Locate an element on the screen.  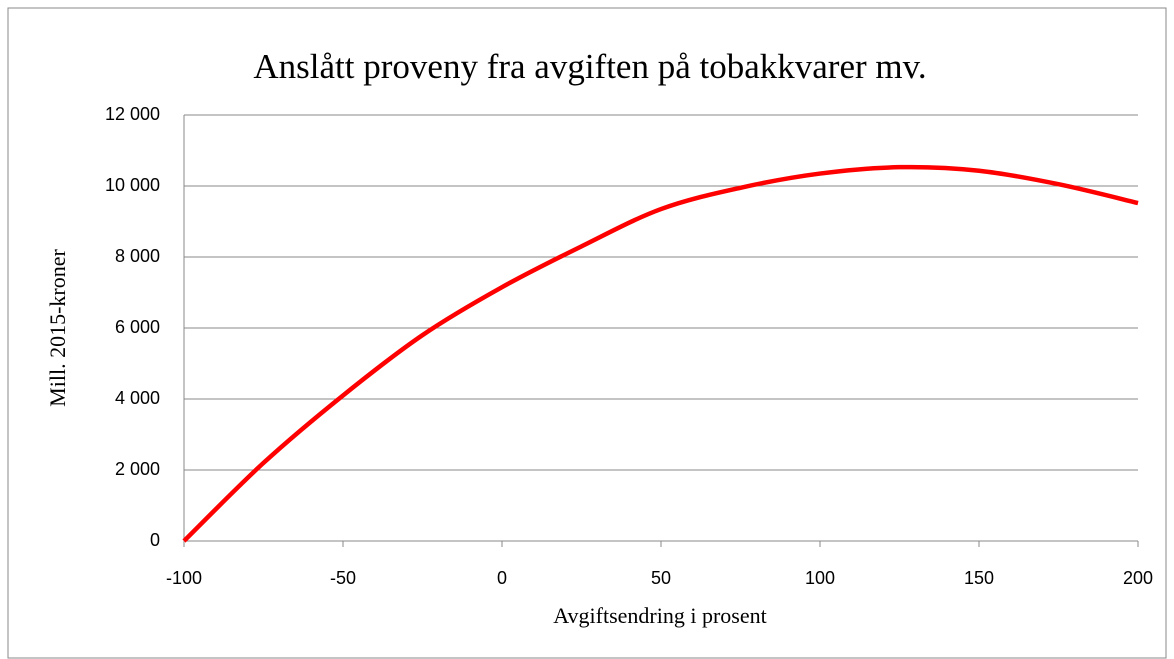
x-axis-label: Avgiftsendring i prosent is located at coordinates (659, 615).